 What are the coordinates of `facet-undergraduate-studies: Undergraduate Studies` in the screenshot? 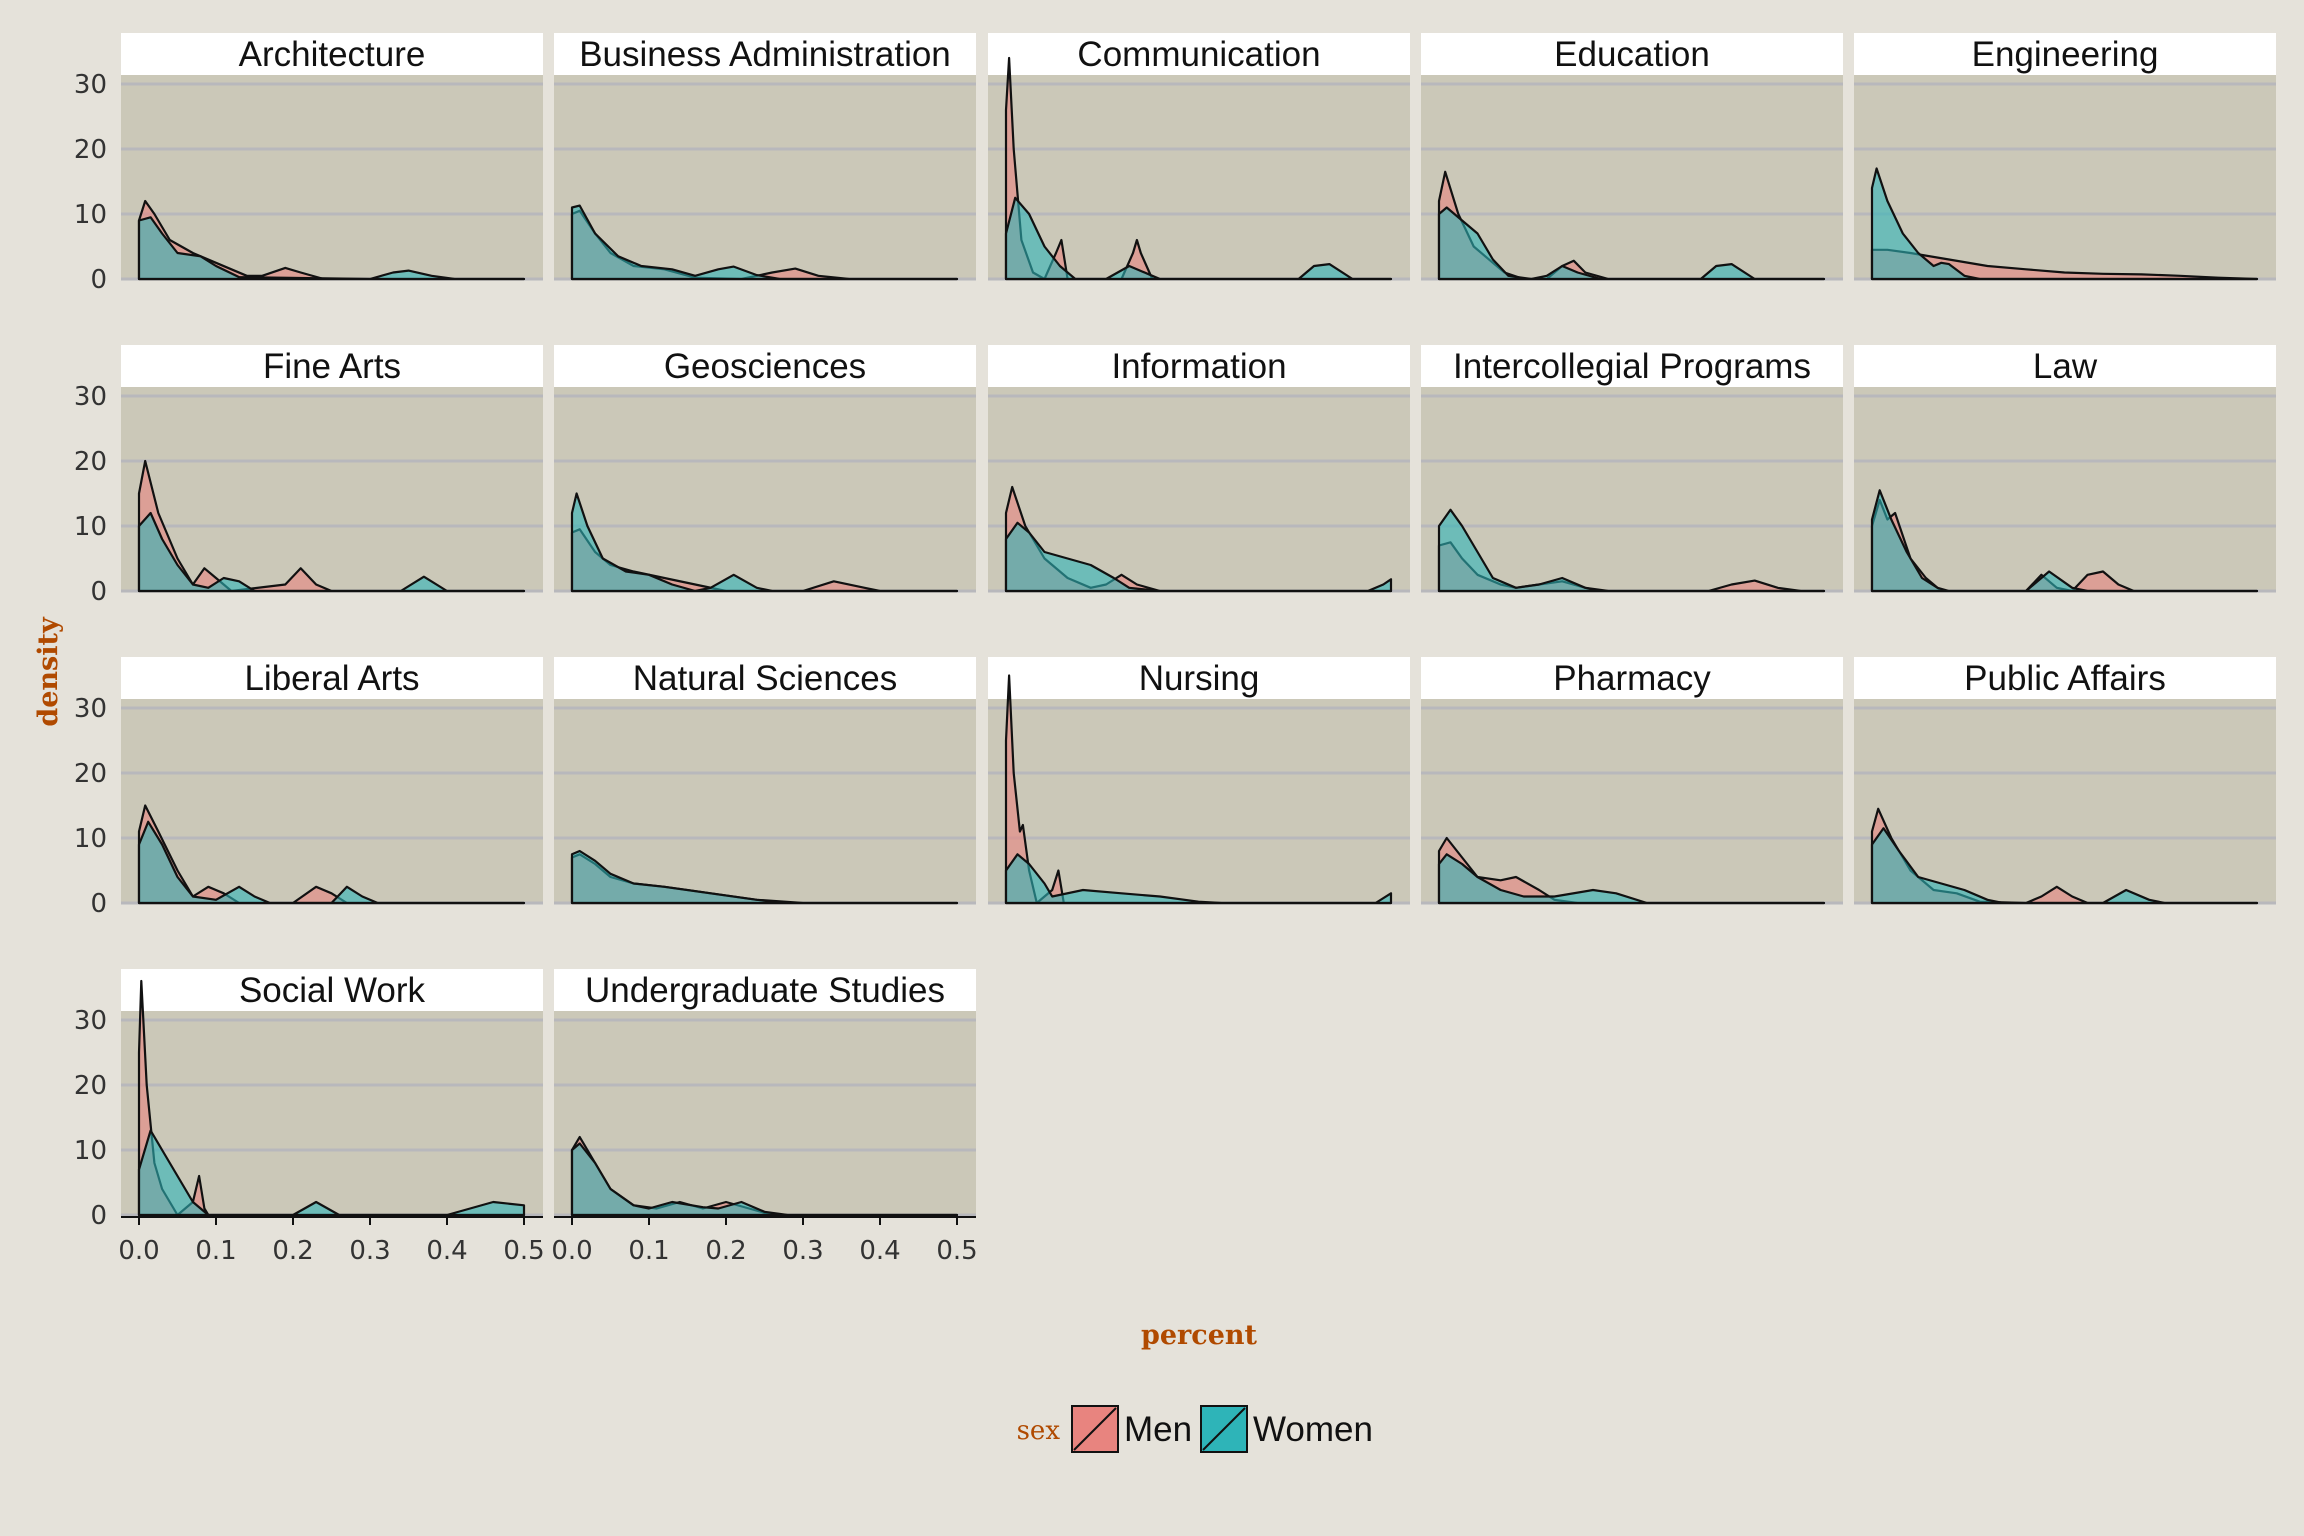 It's located at (765, 1093).